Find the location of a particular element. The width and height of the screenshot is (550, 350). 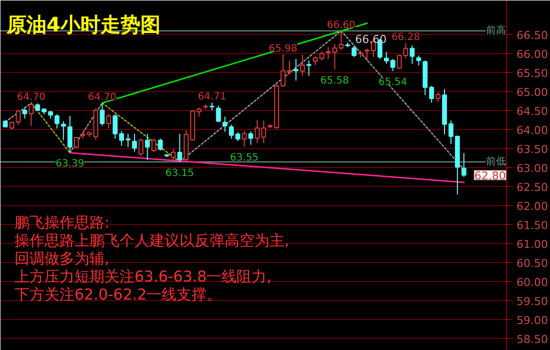

annotation: 操作思路上鹏飞个人建议以反弹高空为主, is located at coordinates (152, 241).